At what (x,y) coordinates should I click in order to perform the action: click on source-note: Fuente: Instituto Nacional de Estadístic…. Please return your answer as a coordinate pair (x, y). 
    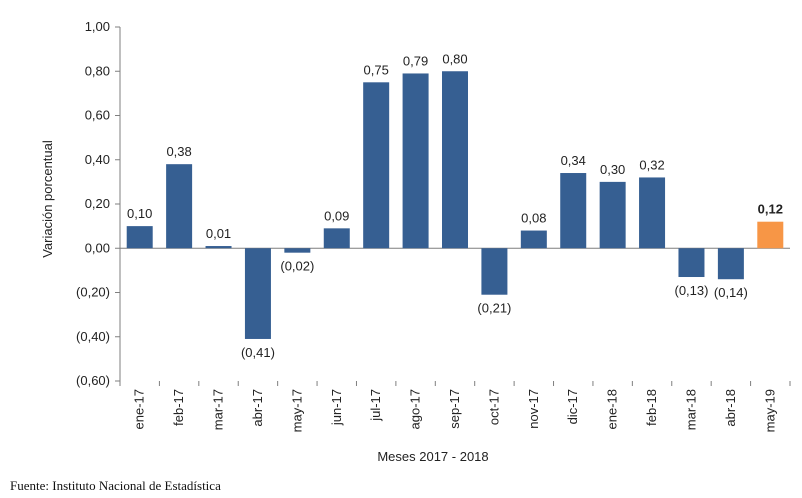
    Looking at the image, I should click on (115, 485).